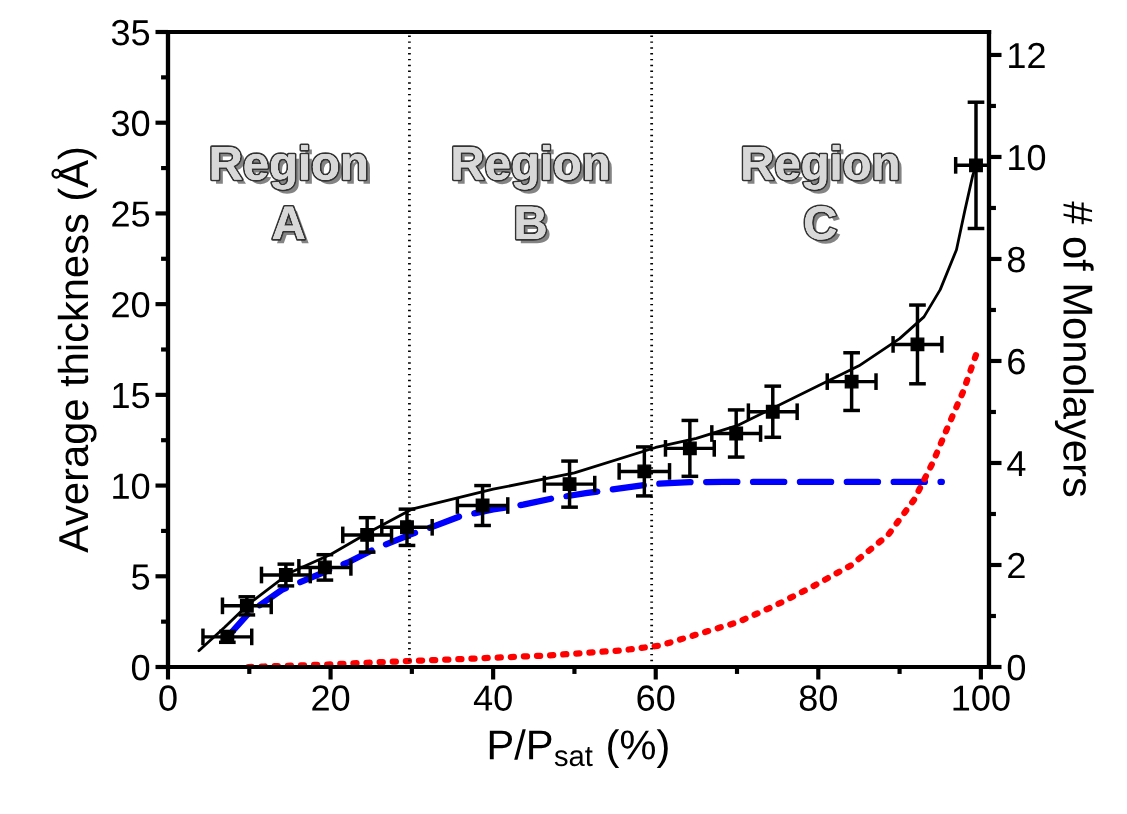  Describe the element at coordinates (1027, 157) in the screenshot. I see `y2-tick-label: 10` at that location.